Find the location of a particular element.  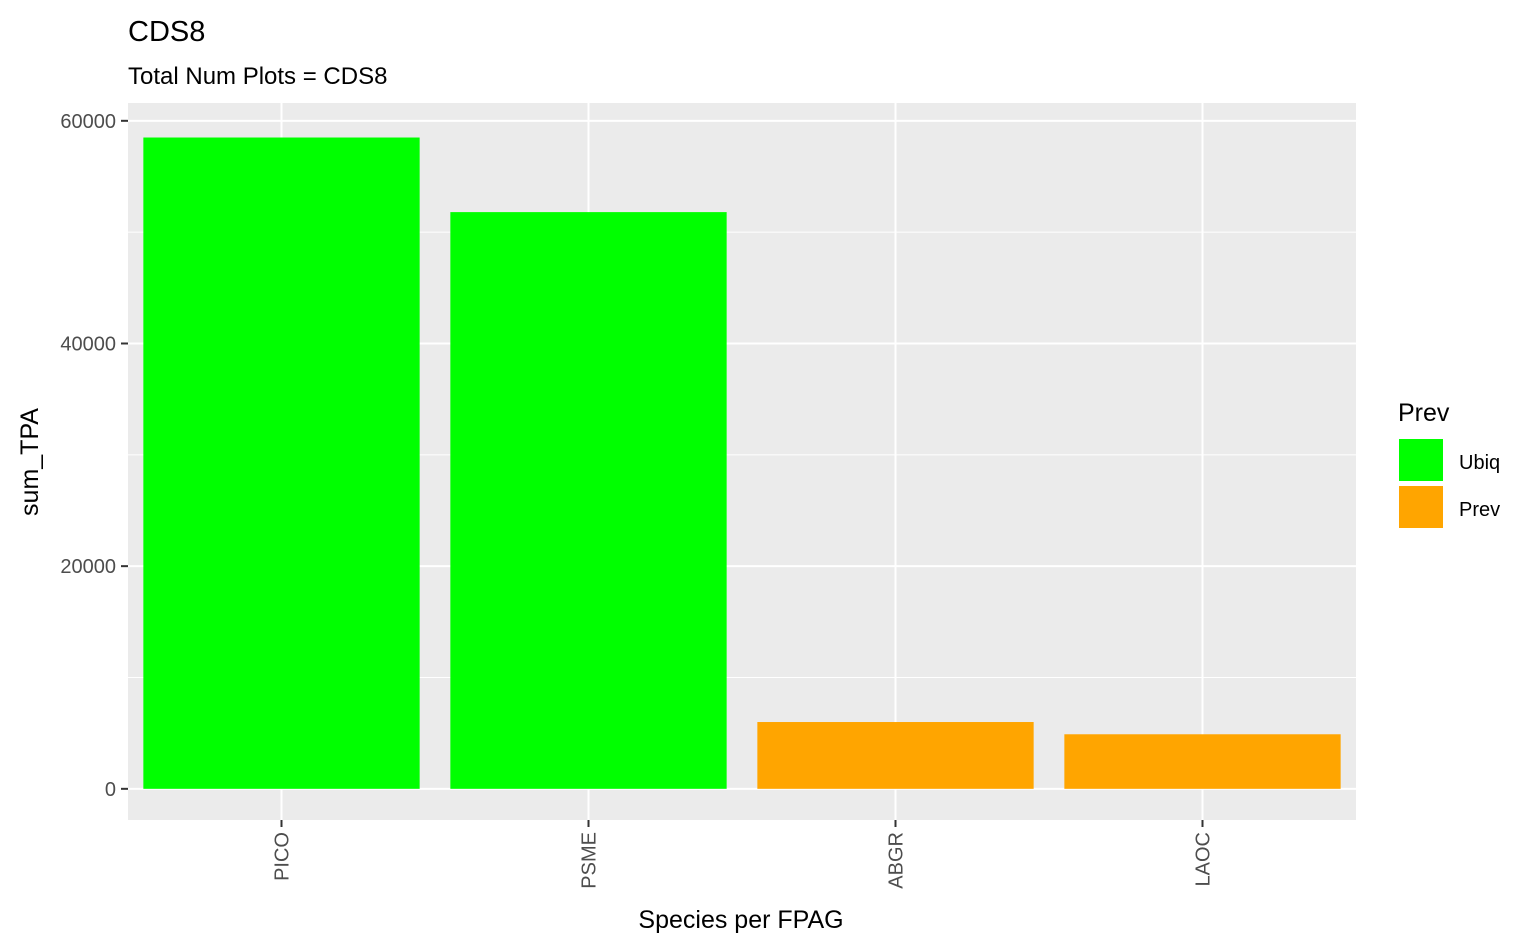

legend-label-ubiq: Ubiq is located at coordinates (1479, 463).